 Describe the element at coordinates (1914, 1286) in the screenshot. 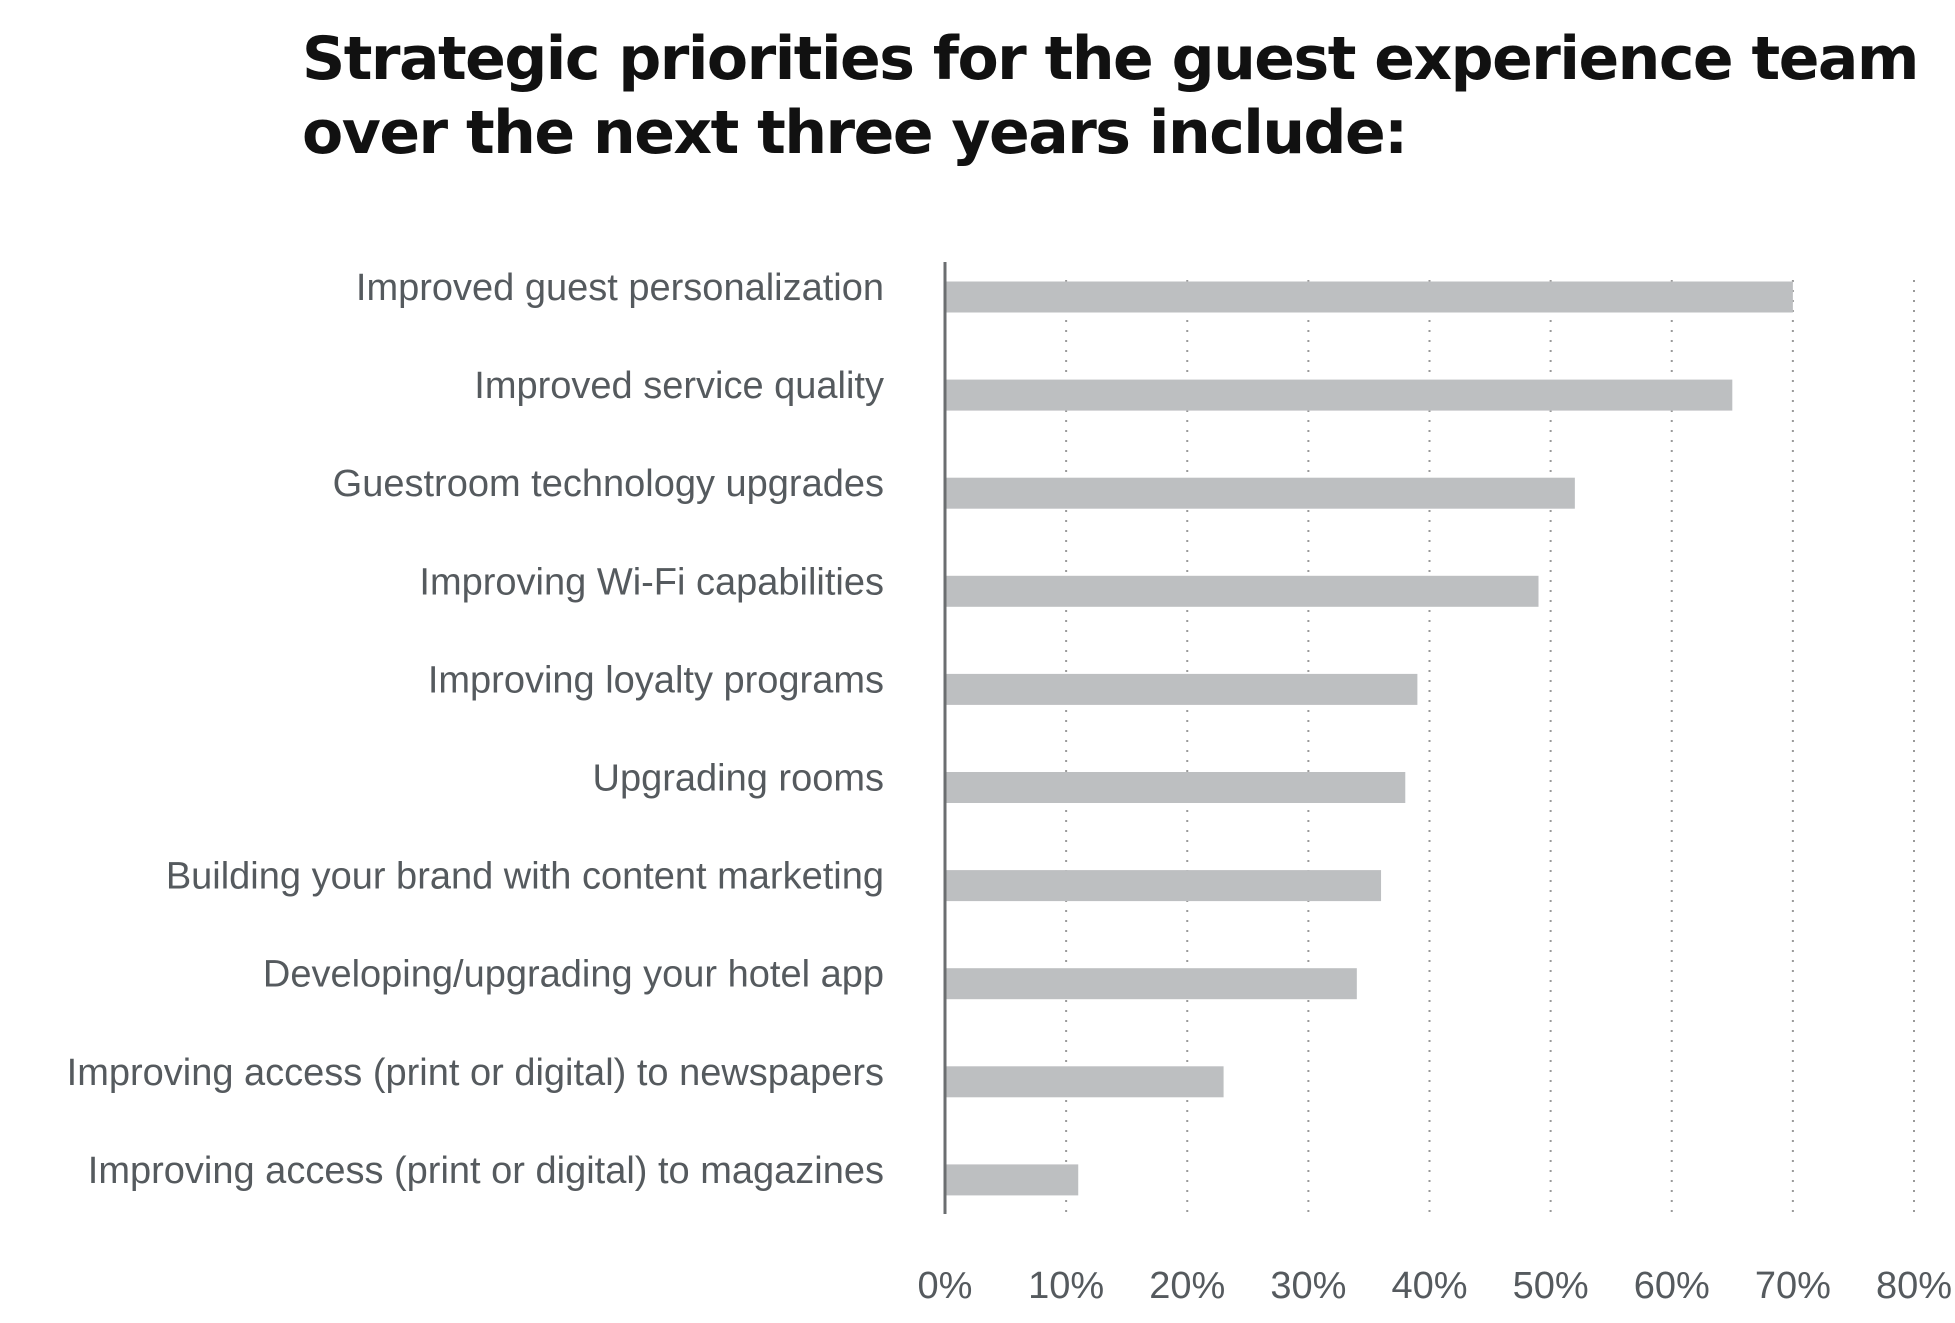

I see `x-tick-label: 80%` at that location.